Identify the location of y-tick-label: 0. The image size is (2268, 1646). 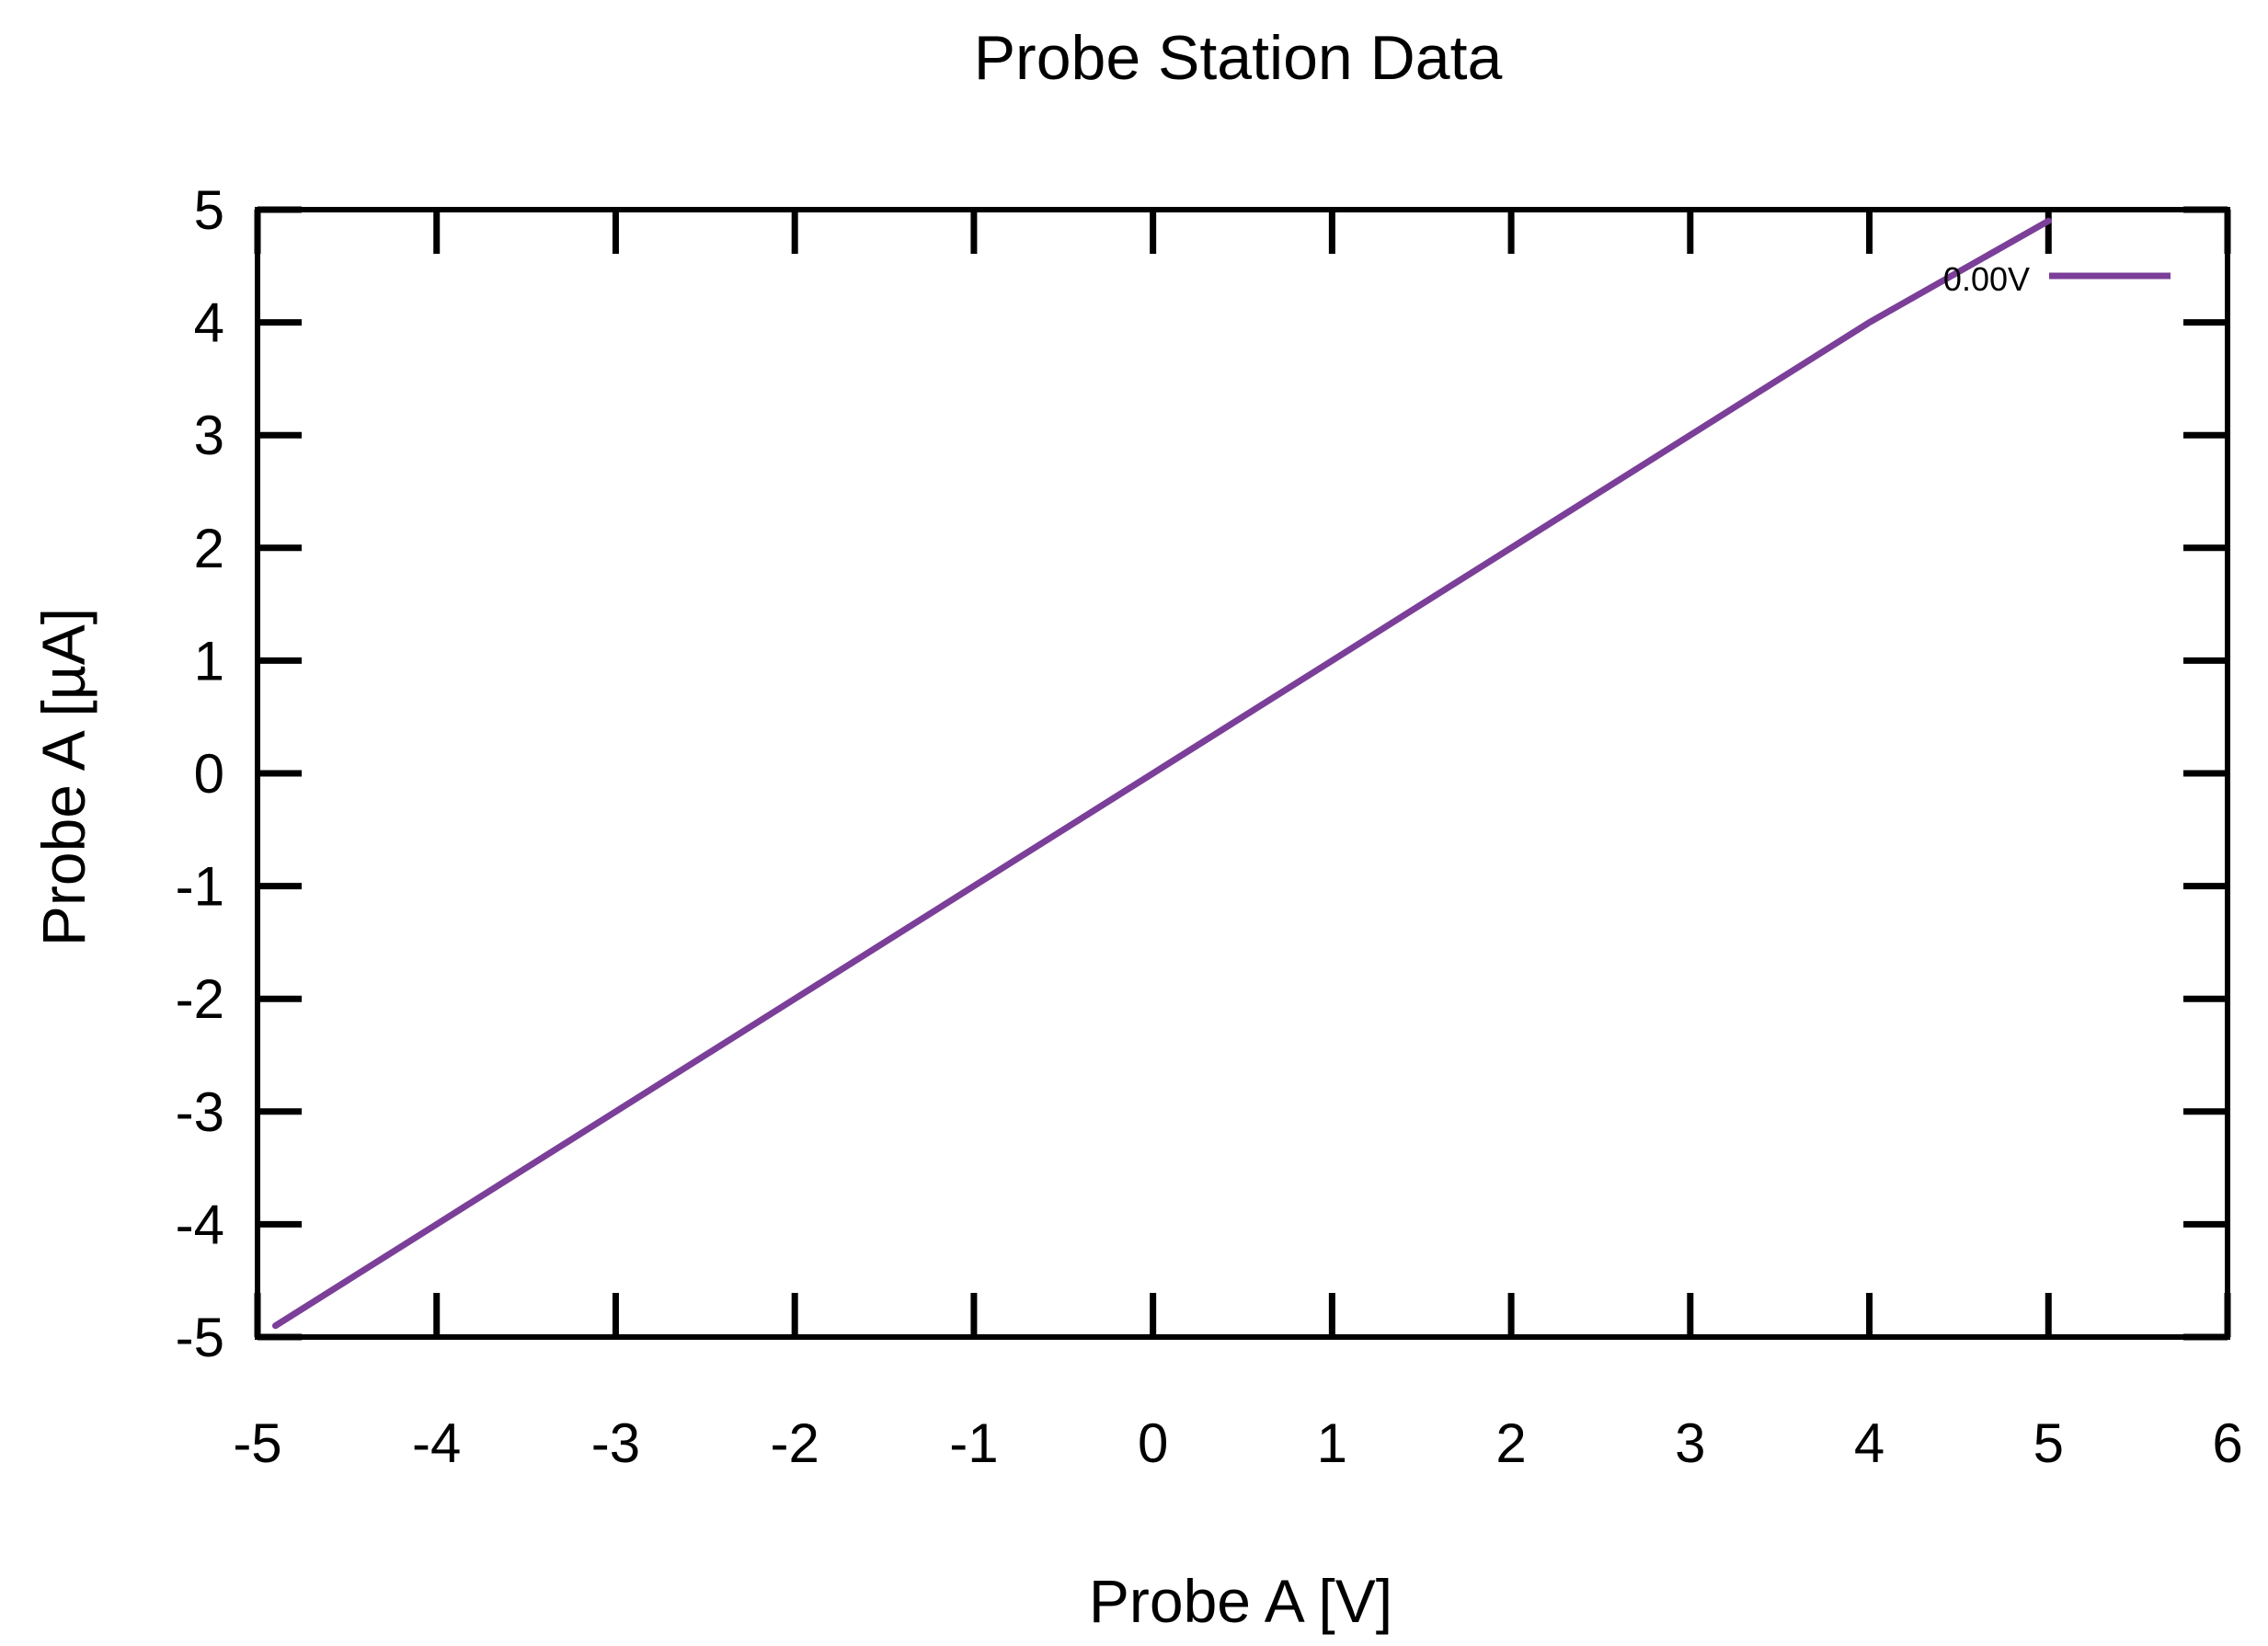
(209, 774).